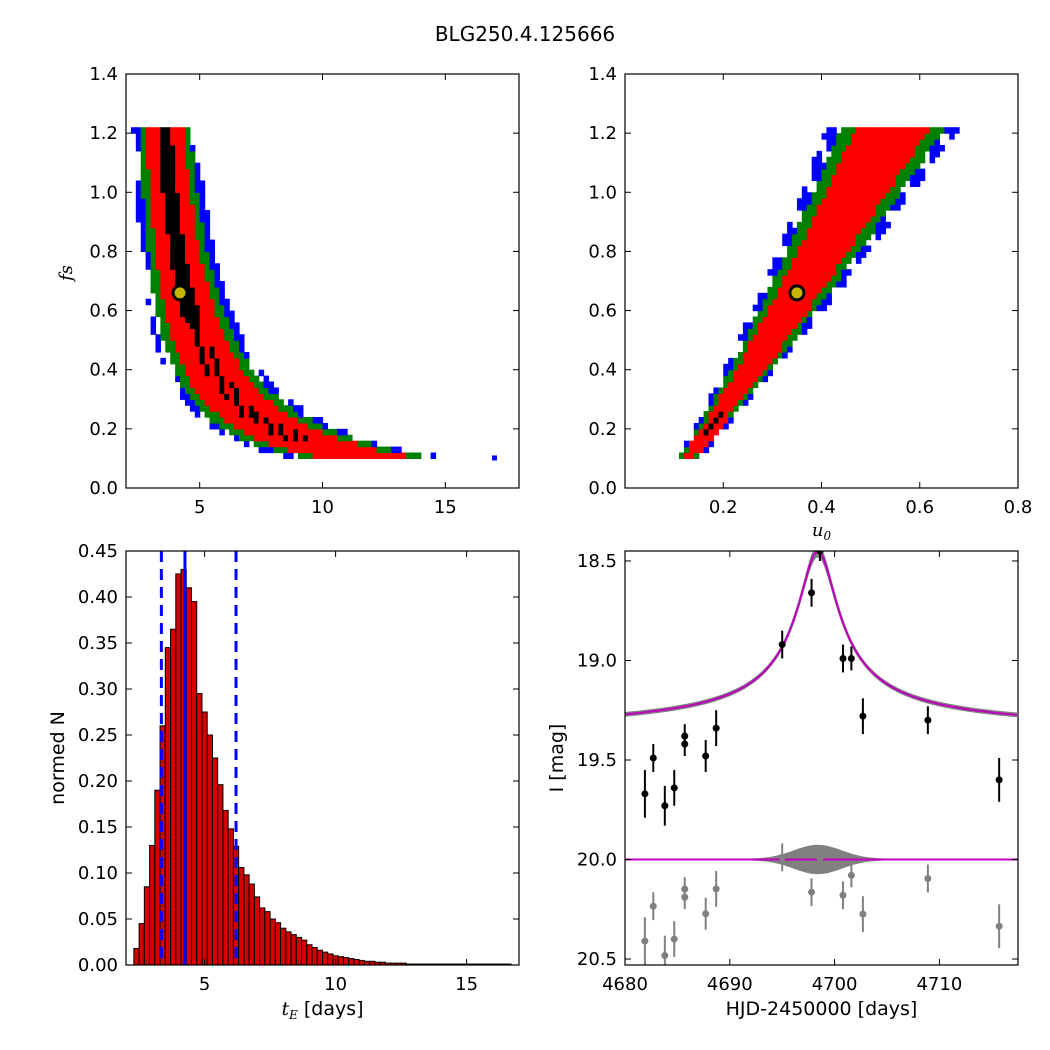 The height and width of the screenshot is (1050, 1050). Describe the element at coordinates (602, 74) in the screenshot. I see `y-tick-label: 1.4` at that location.